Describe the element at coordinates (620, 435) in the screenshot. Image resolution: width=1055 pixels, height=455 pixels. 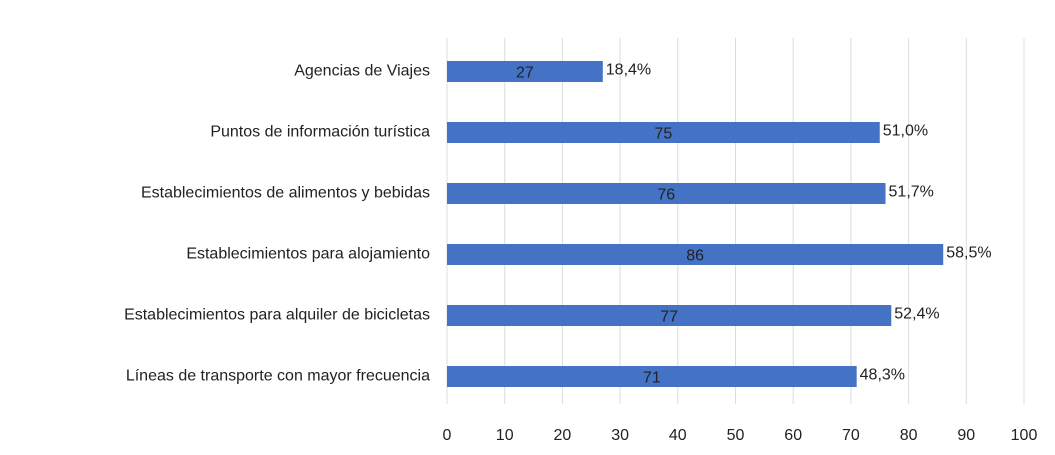
I see `x-tick-label: 30` at that location.